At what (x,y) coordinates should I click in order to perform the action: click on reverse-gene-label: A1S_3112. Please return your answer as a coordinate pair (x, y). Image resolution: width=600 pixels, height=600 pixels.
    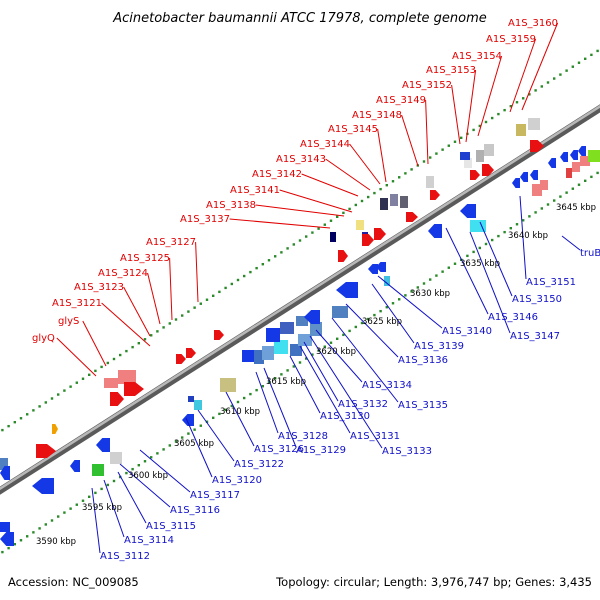
    Looking at the image, I should click on (125, 556).